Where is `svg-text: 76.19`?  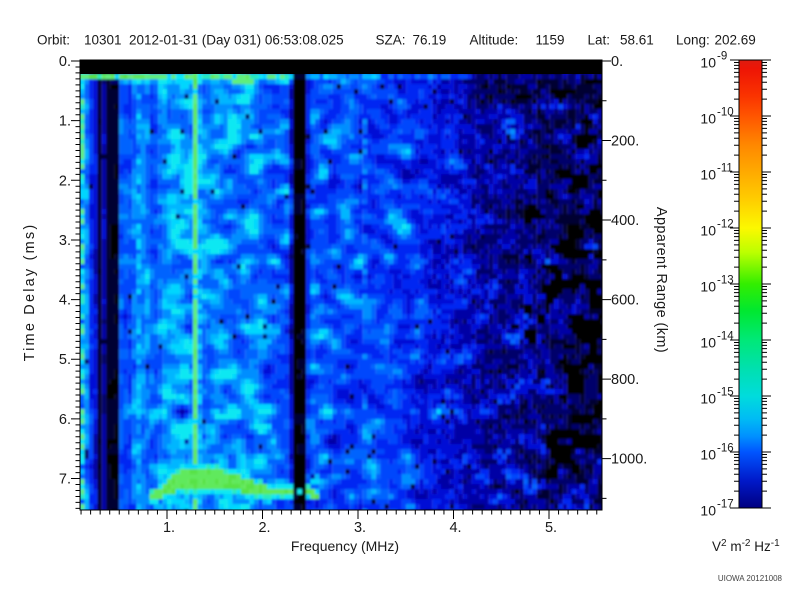 svg-text: 76.19 is located at coordinates (430, 40).